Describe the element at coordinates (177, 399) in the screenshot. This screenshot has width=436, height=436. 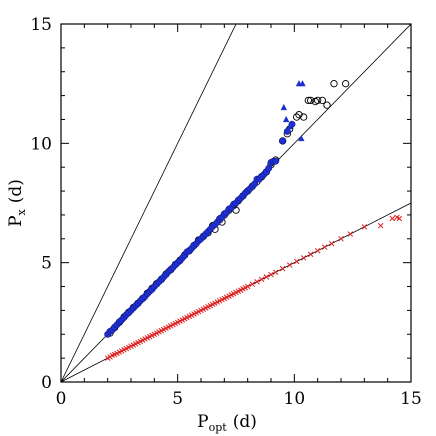
I see `x-tick-label: 5` at that location.